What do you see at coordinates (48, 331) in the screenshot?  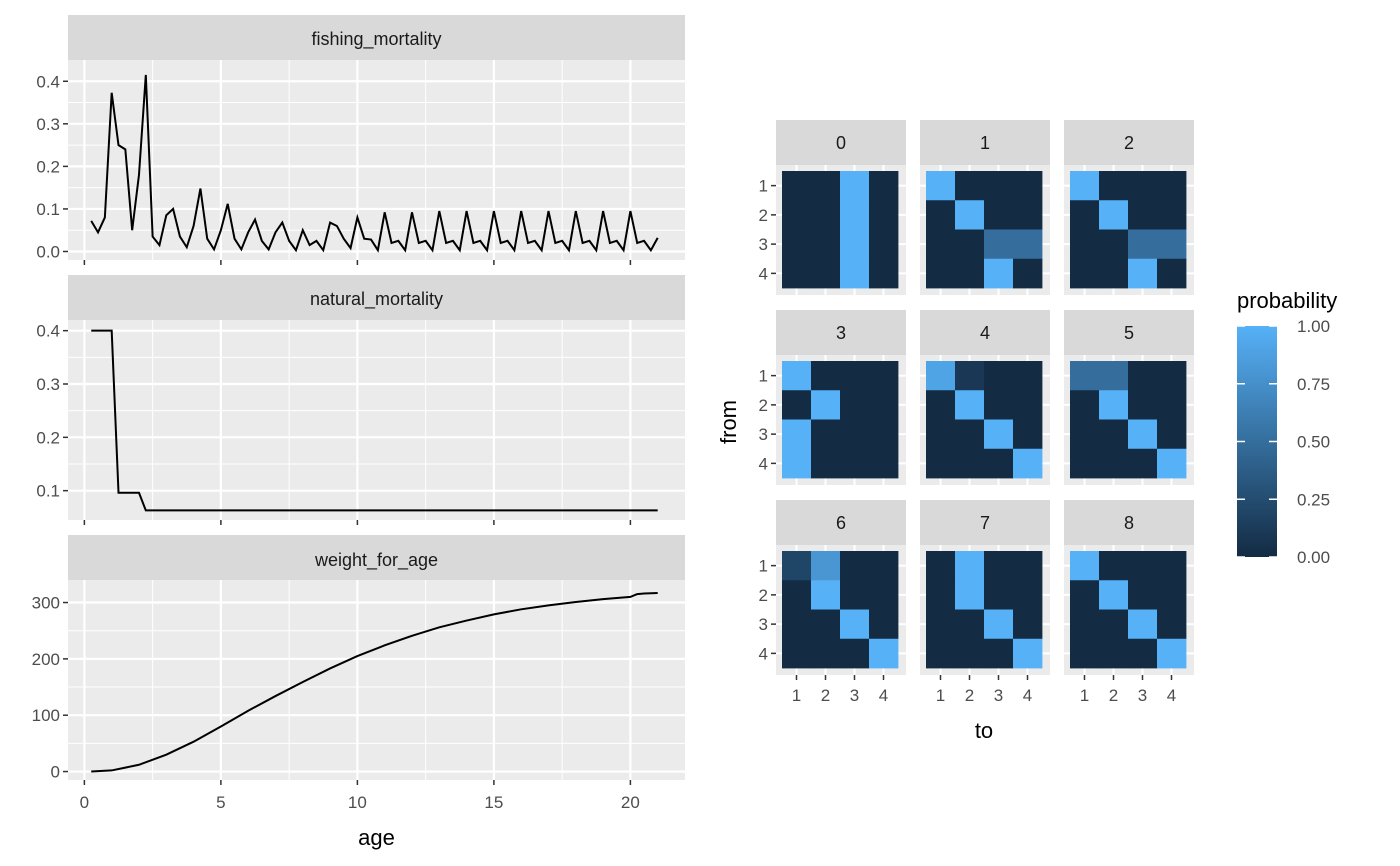 I see `y-tick-label: 0.4` at bounding box center [48, 331].